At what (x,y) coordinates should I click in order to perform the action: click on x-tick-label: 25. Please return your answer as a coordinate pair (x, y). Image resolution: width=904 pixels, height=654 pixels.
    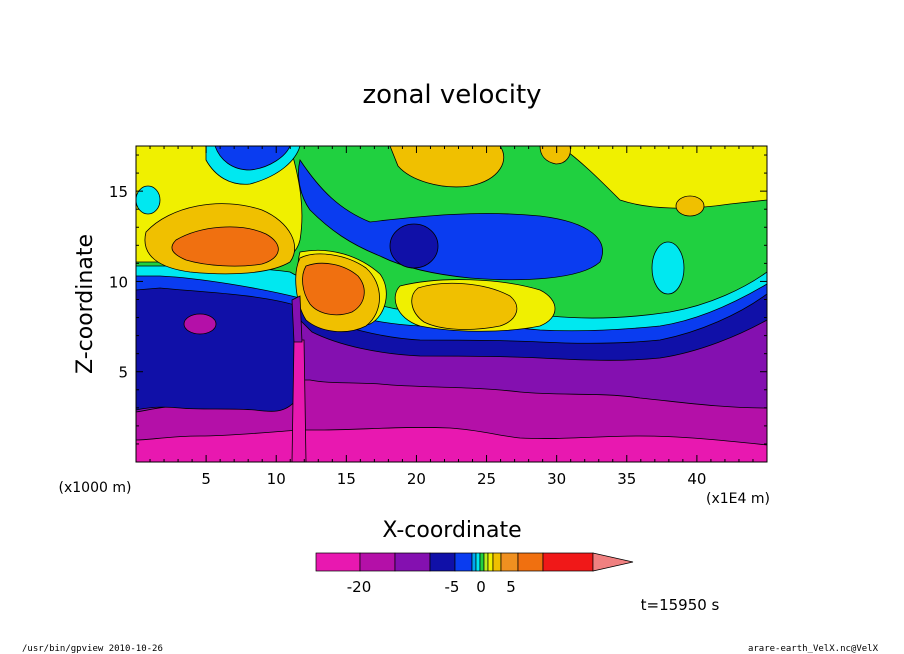
    Looking at the image, I should click on (486, 479).